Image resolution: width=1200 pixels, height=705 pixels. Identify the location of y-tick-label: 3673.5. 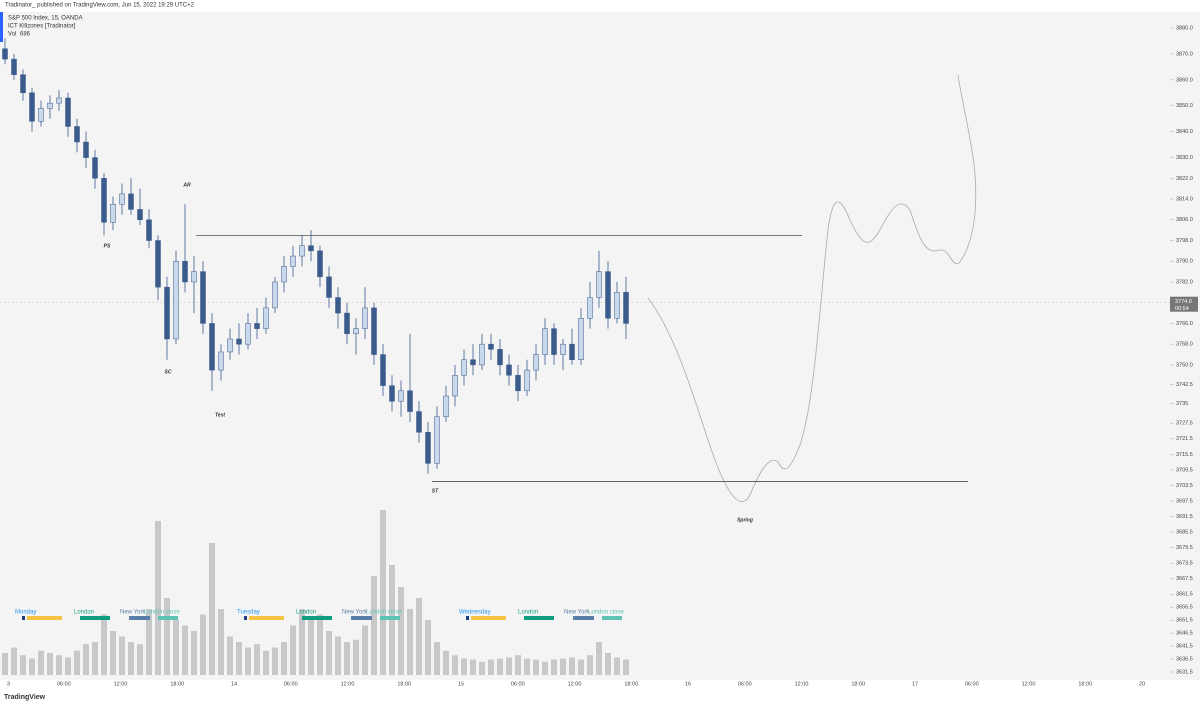
(1184, 564).